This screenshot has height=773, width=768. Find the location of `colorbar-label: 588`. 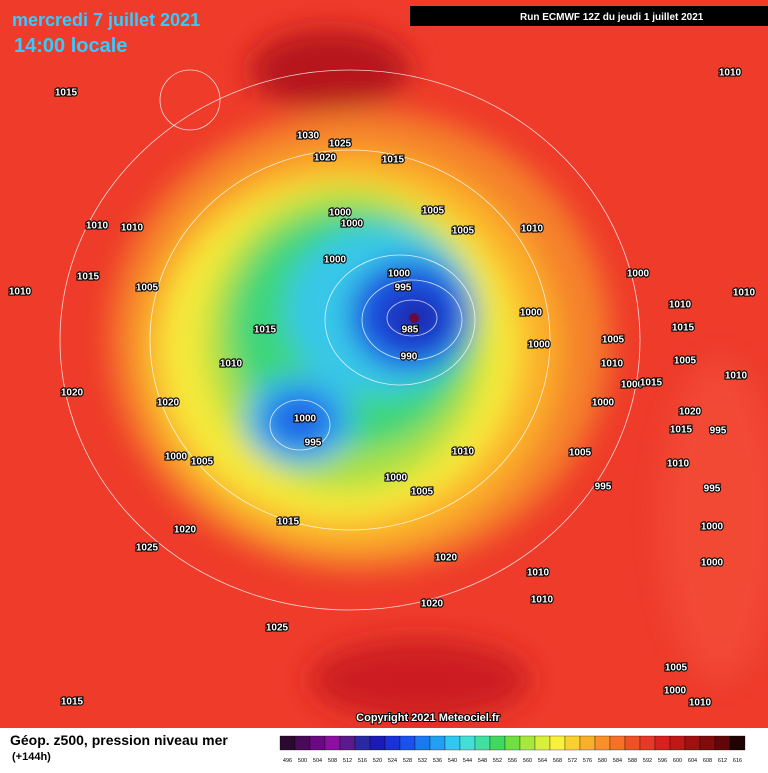

colorbar-label: 588 is located at coordinates (632, 761).